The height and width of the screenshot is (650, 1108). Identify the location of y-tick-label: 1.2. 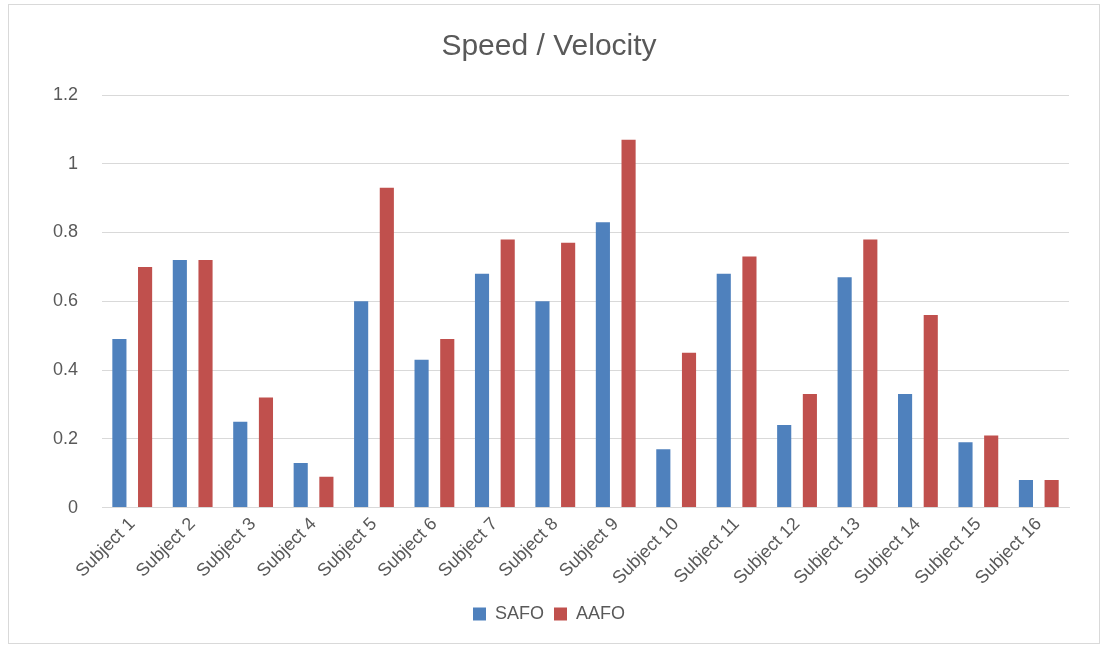
(65, 93).